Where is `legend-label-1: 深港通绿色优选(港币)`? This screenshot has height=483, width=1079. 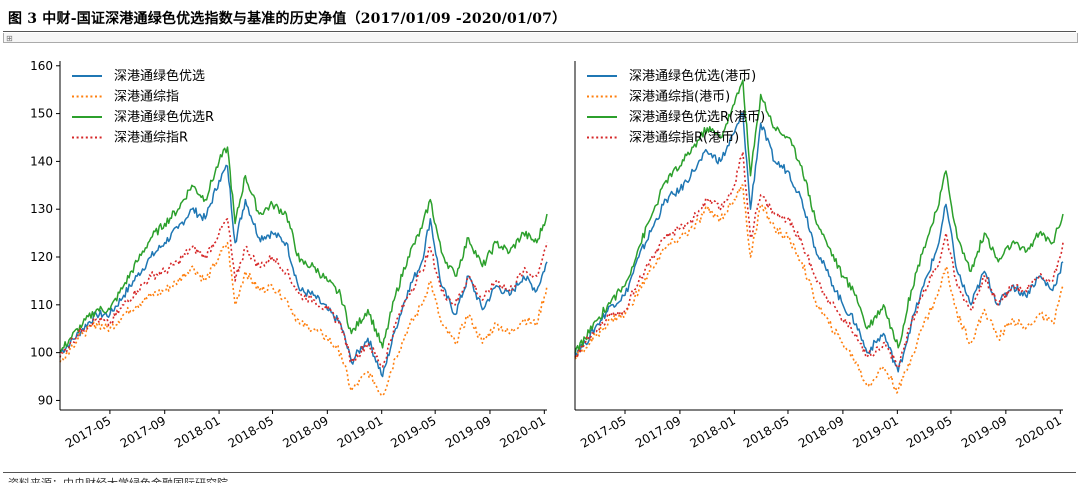 legend-label-1: 深港通绿色优选(港币) is located at coordinates (692, 76).